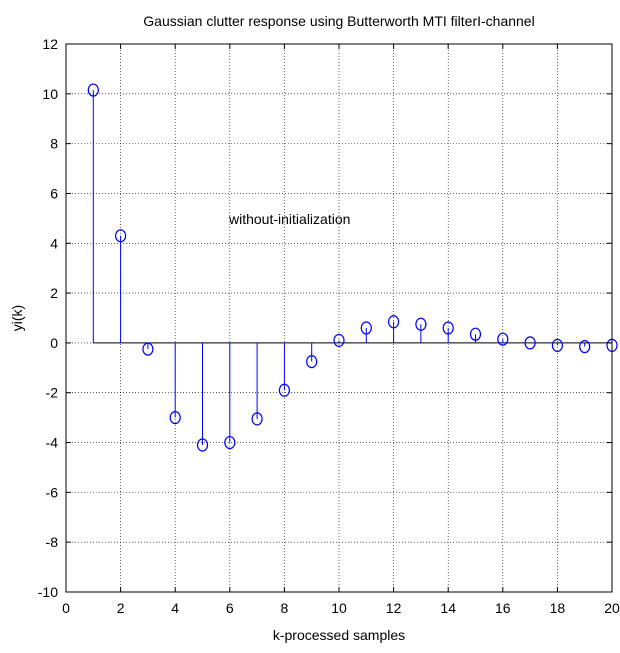  Describe the element at coordinates (54, 343) in the screenshot. I see `y-tick-label: 0` at that location.